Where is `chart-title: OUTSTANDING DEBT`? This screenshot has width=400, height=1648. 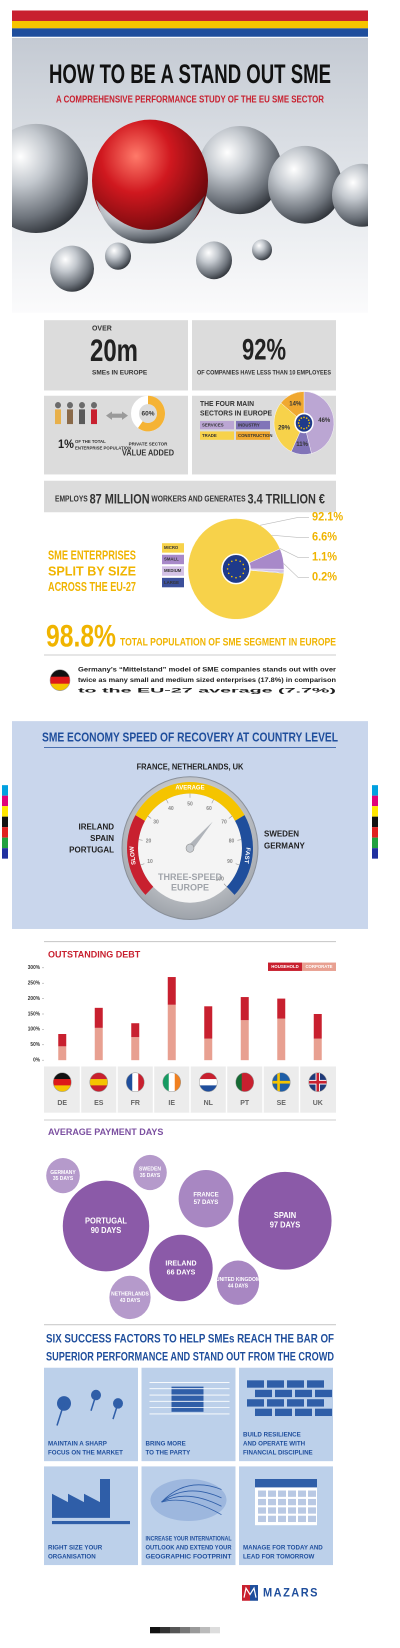
chart-title: OUTSTANDING DEBT is located at coordinates (94, 955).